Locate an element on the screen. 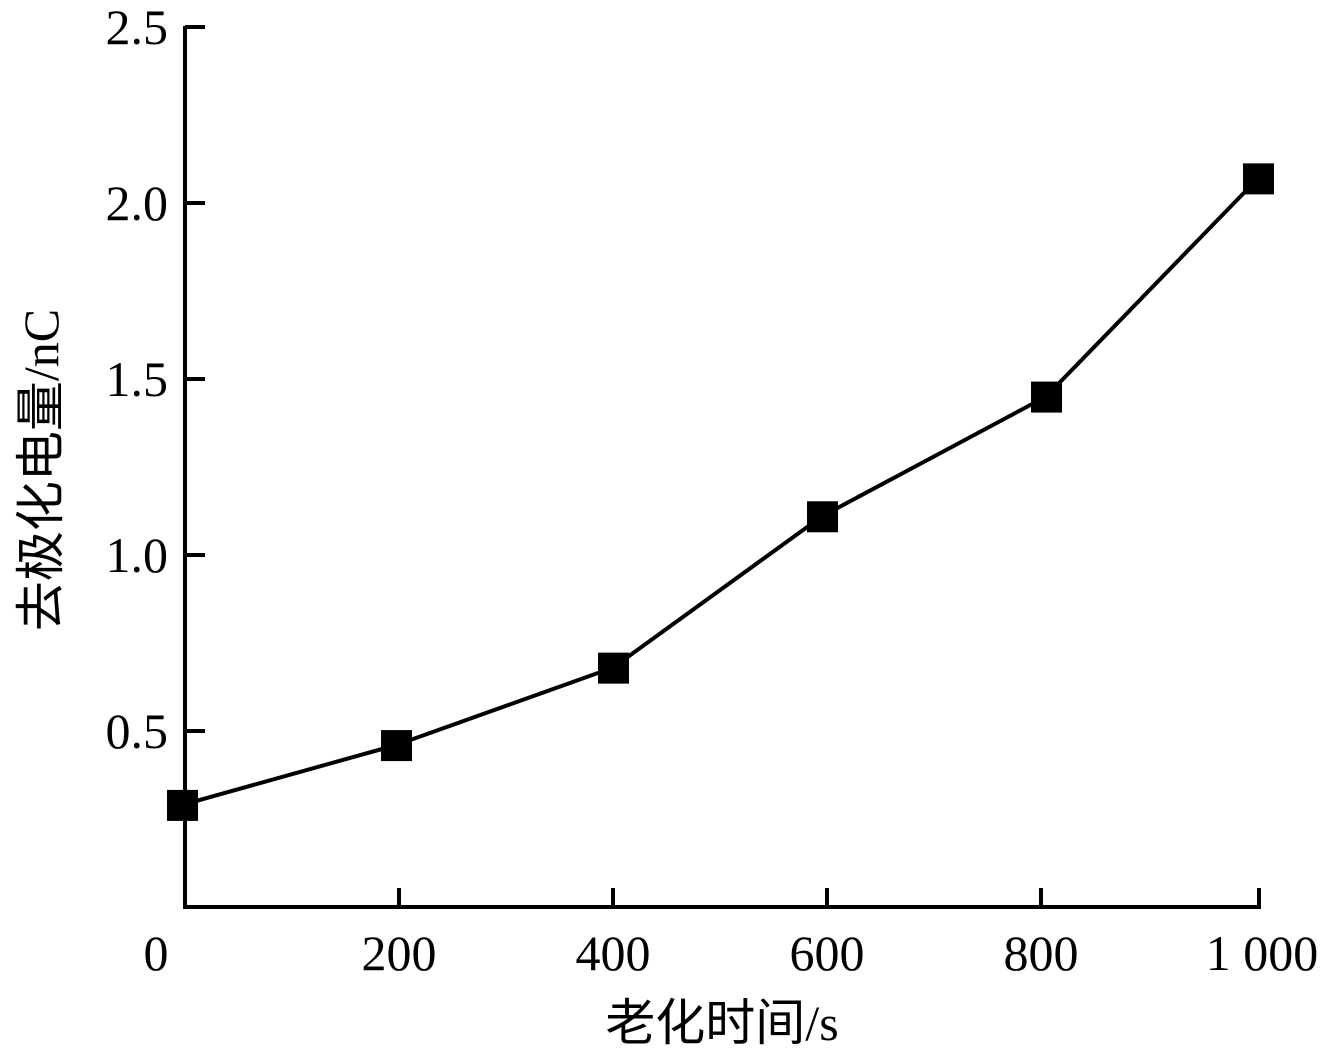 This screenshot has height=1055, width=1327. x-tick-label: 600 is located at coordinates (827, 953).